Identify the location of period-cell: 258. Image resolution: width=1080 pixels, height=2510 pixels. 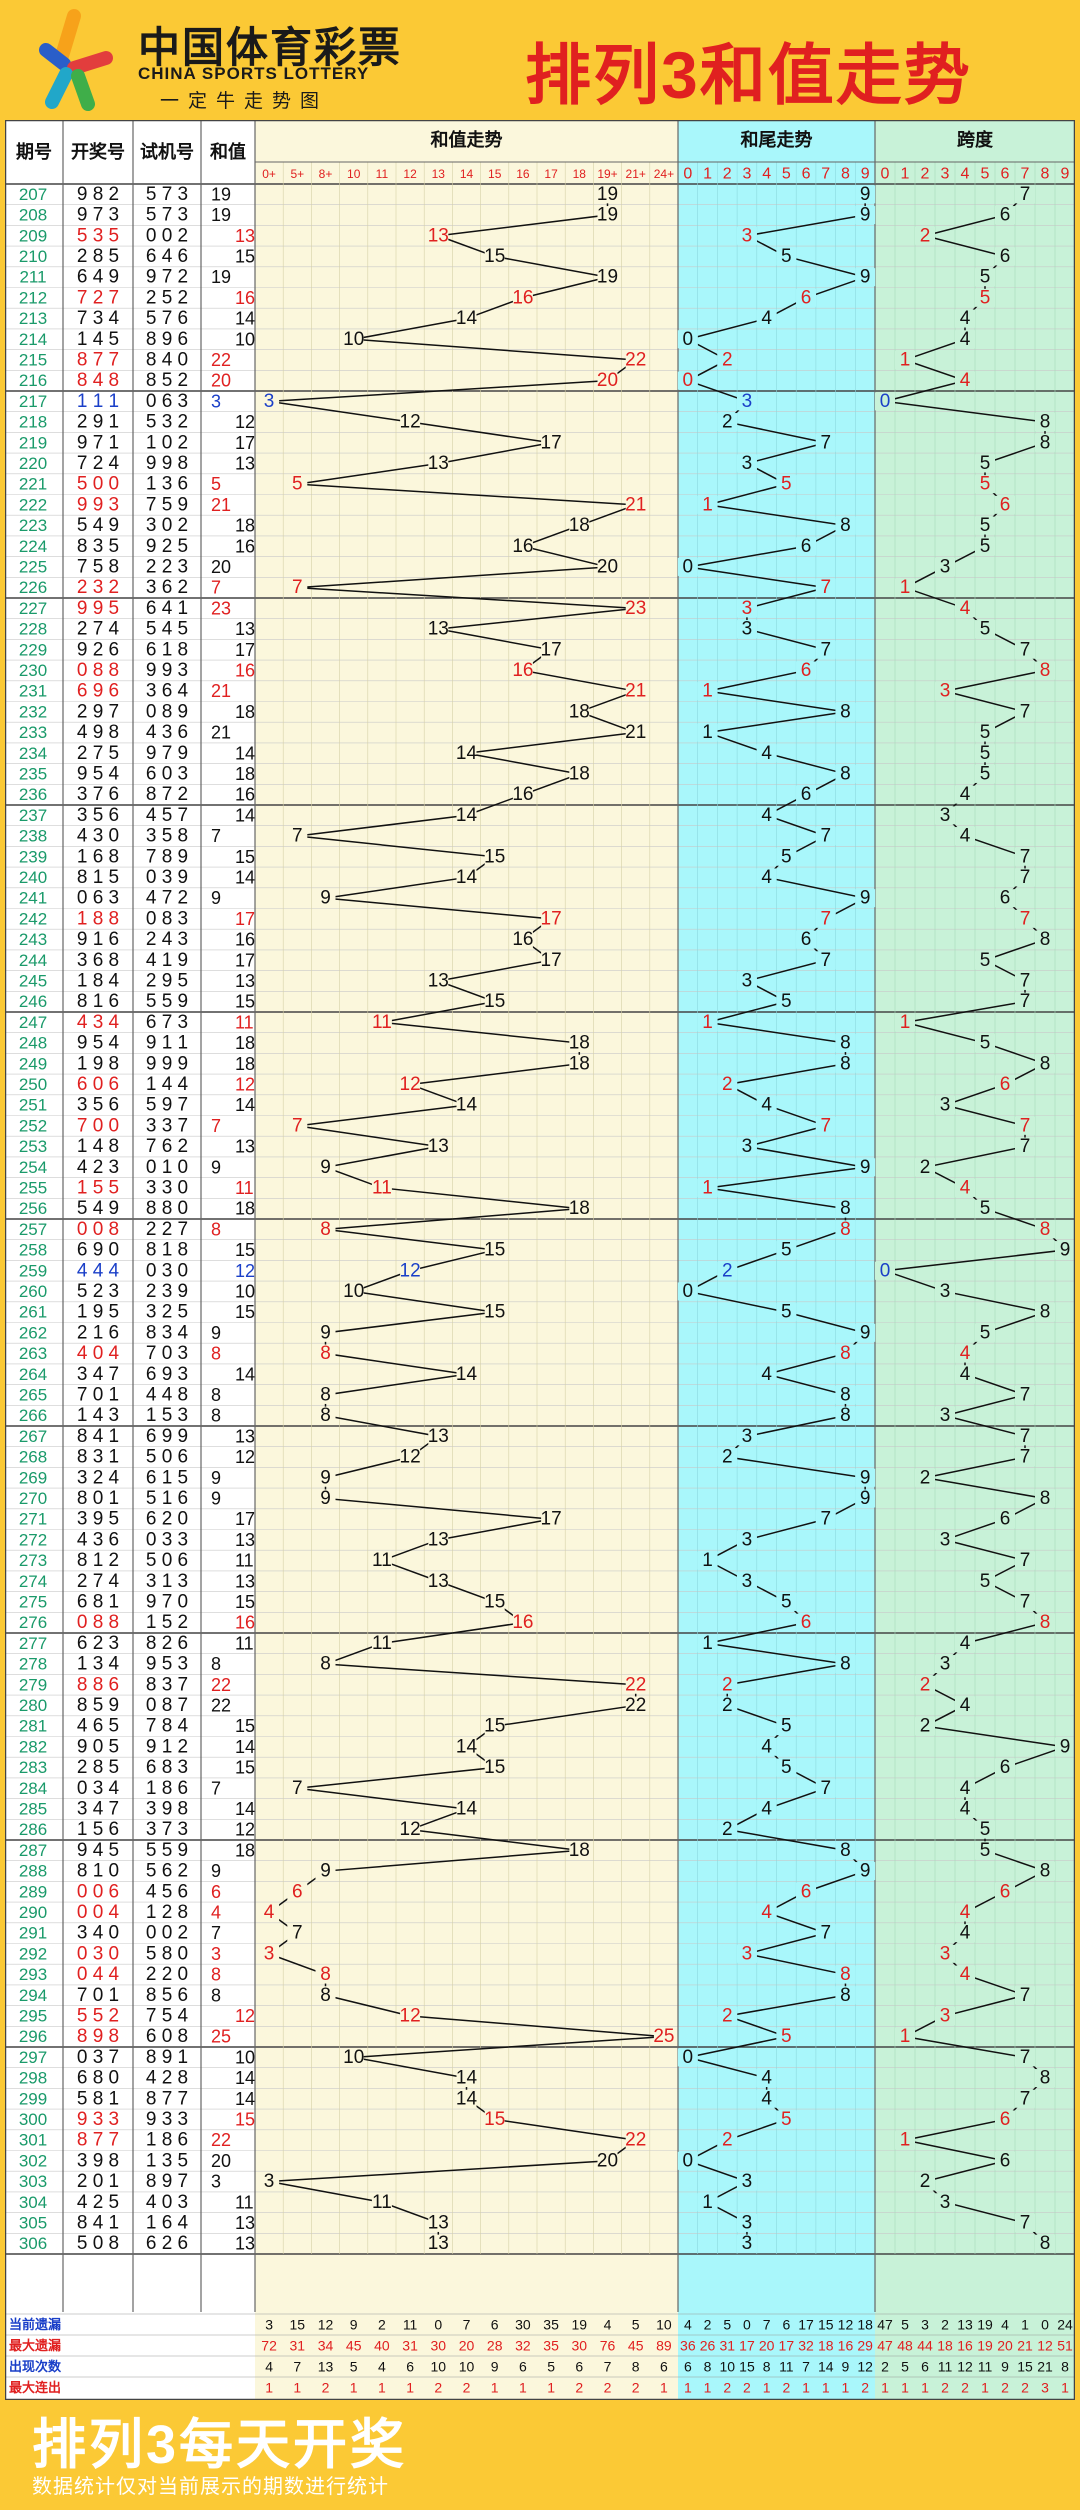
(33, 1250).